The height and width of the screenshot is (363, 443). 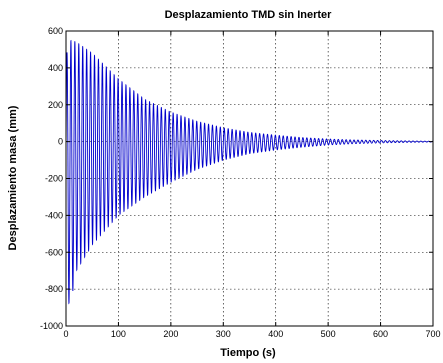 I want to click on y-tick-label: 600, so click(x=55, y=31).